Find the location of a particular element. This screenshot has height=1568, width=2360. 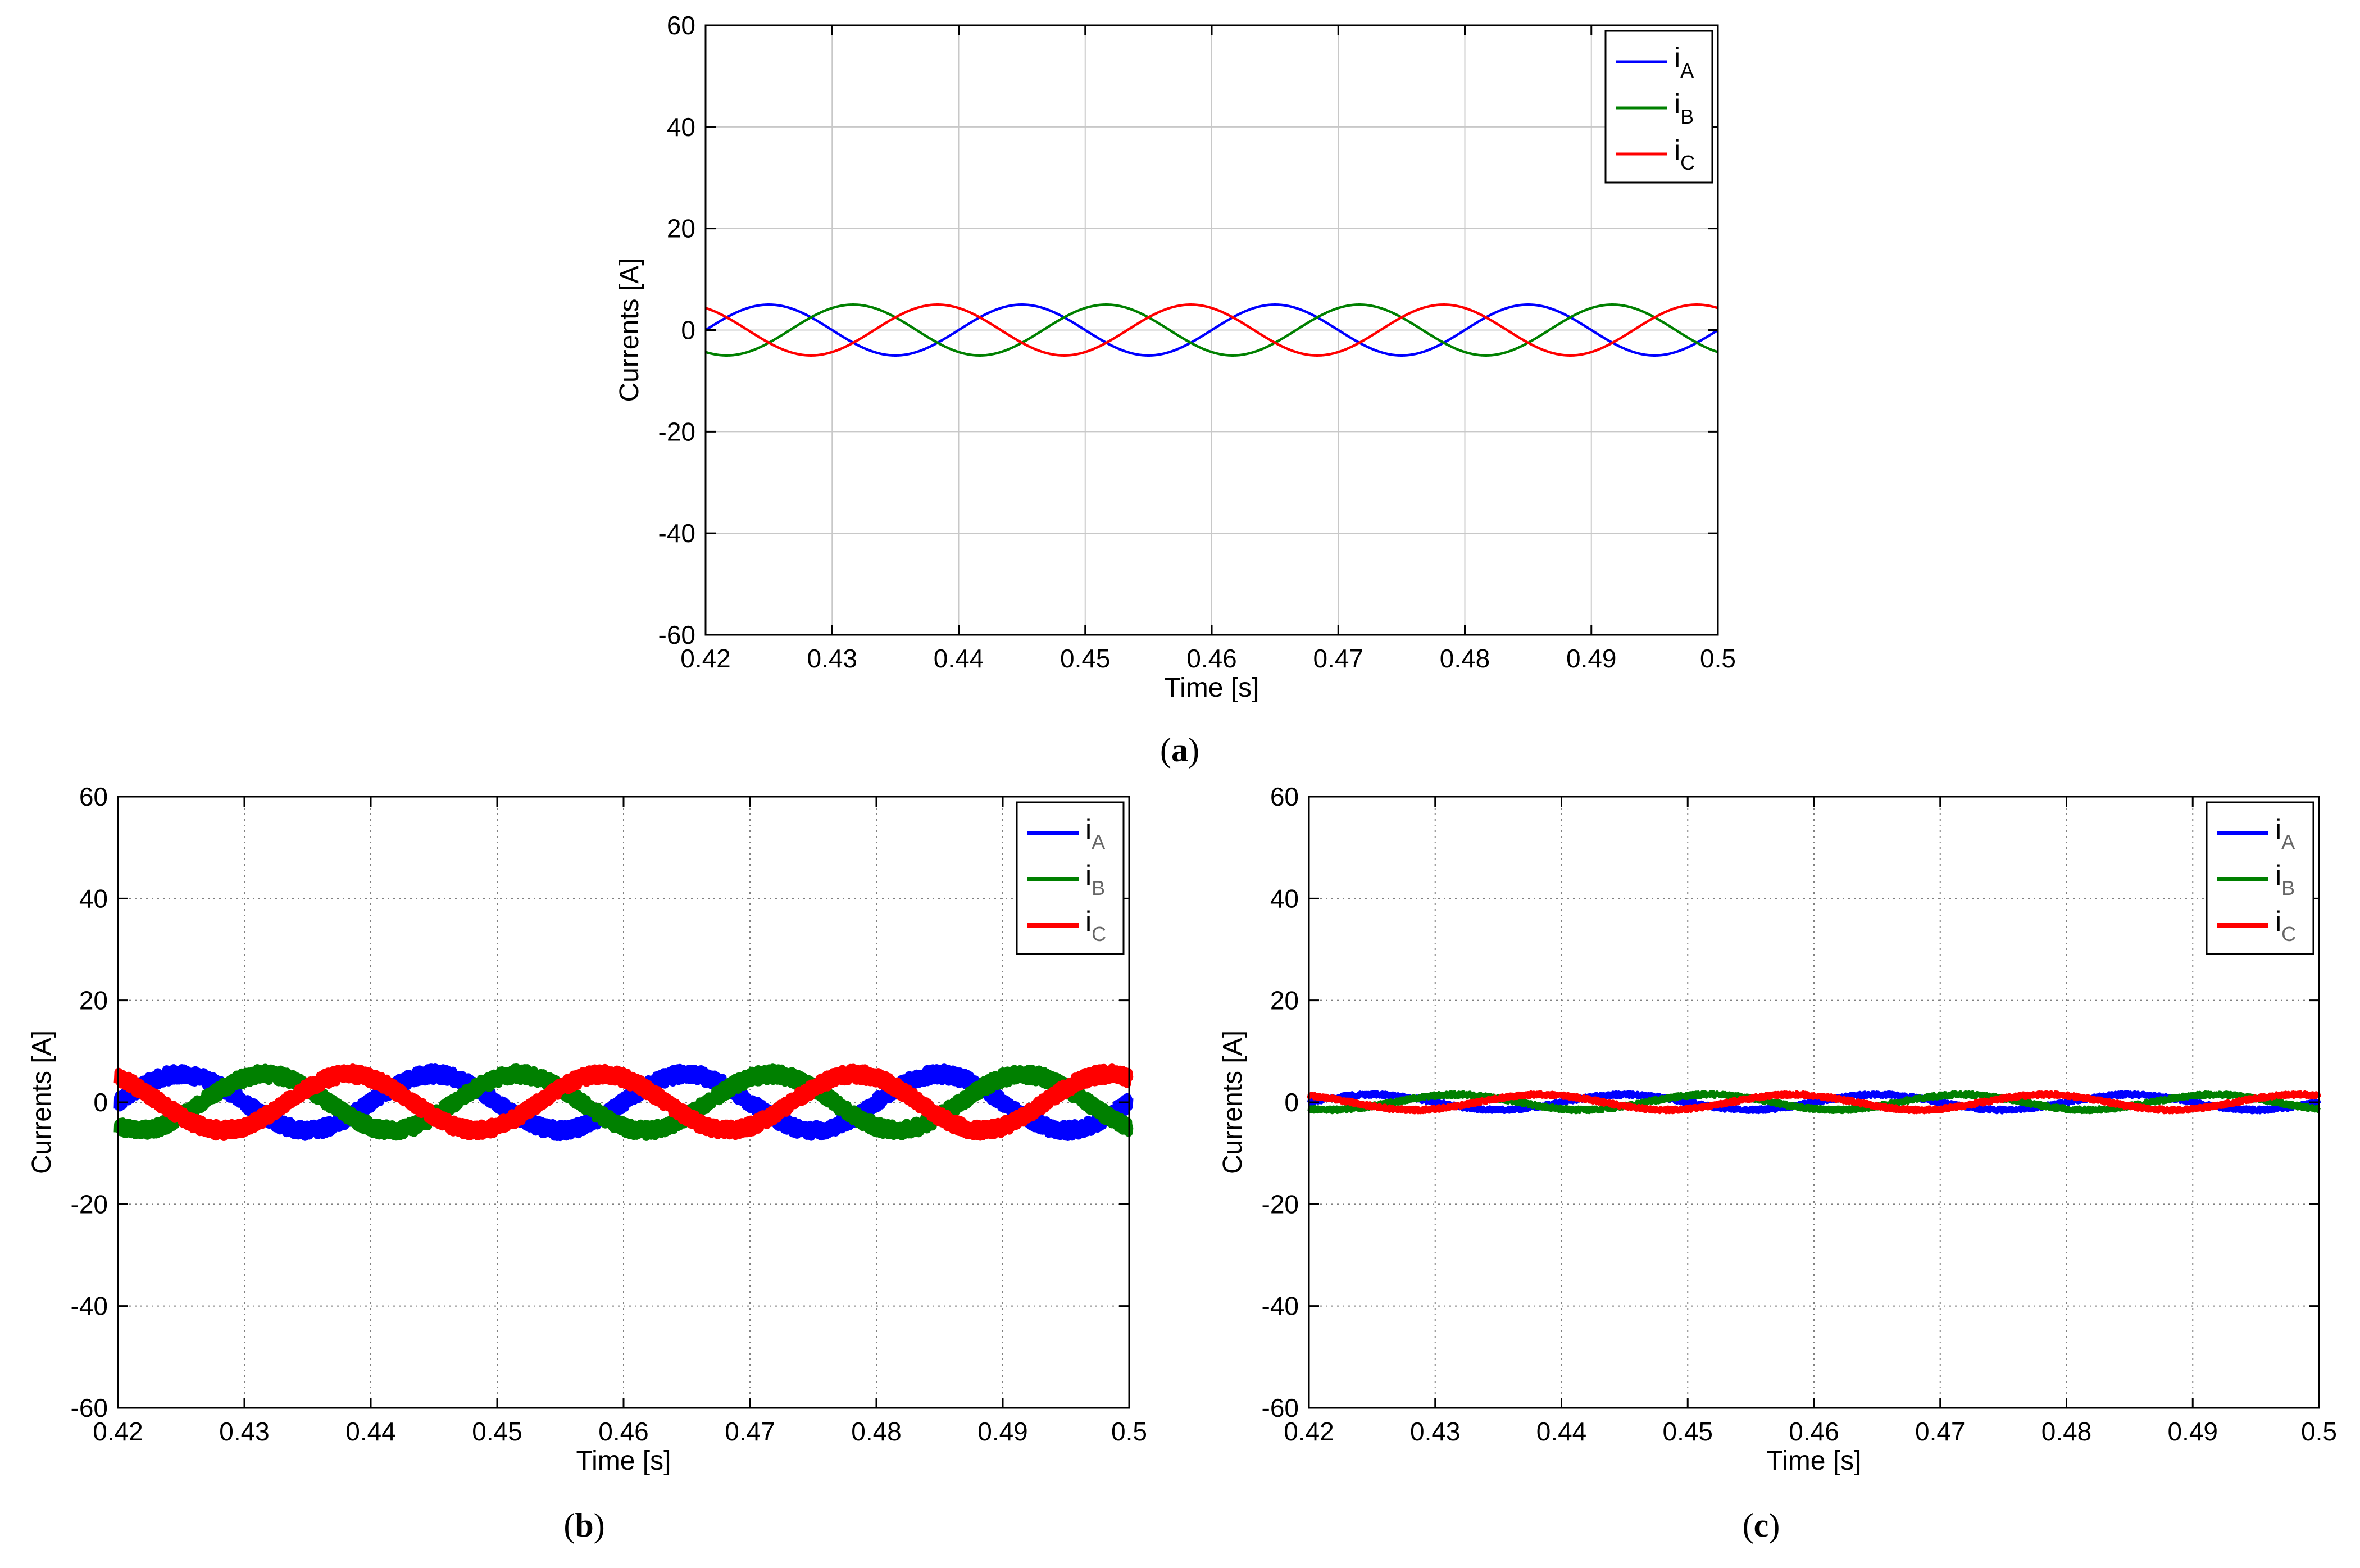

panel-caption: (b) is located at coordinates (583, 1525).